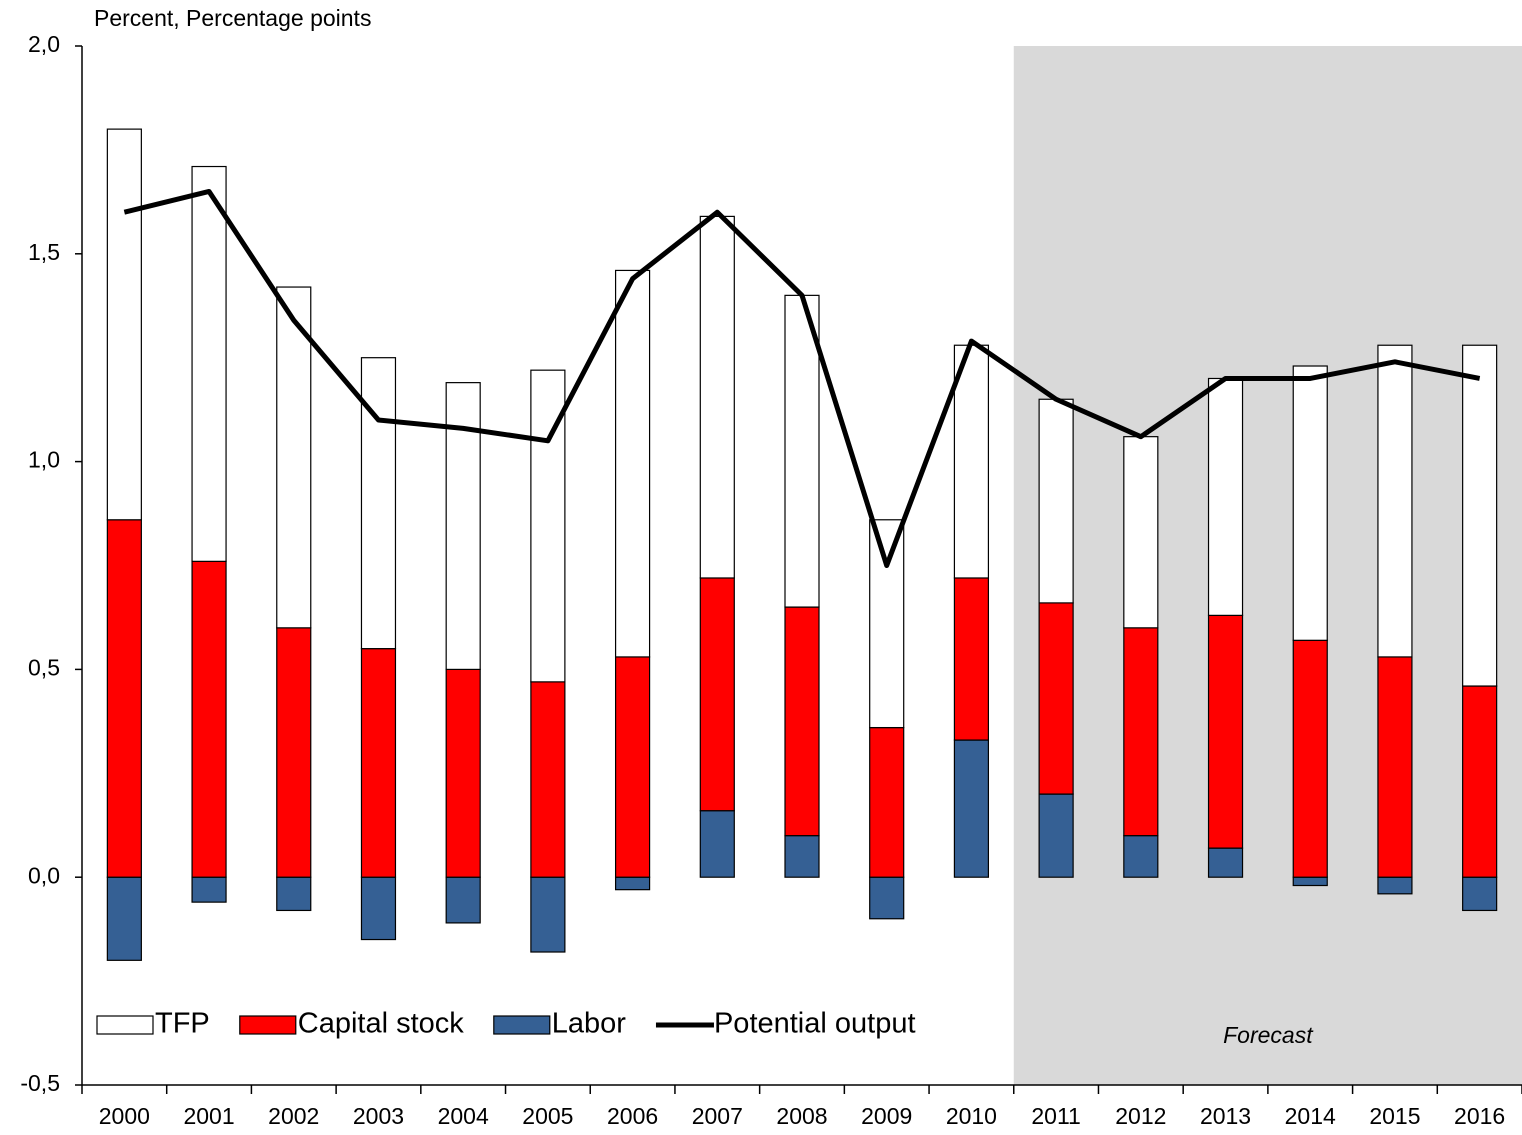  Describe the element at coordinates (182, 1024) in the screenshot. I see `legend-label: TFP` at that location.